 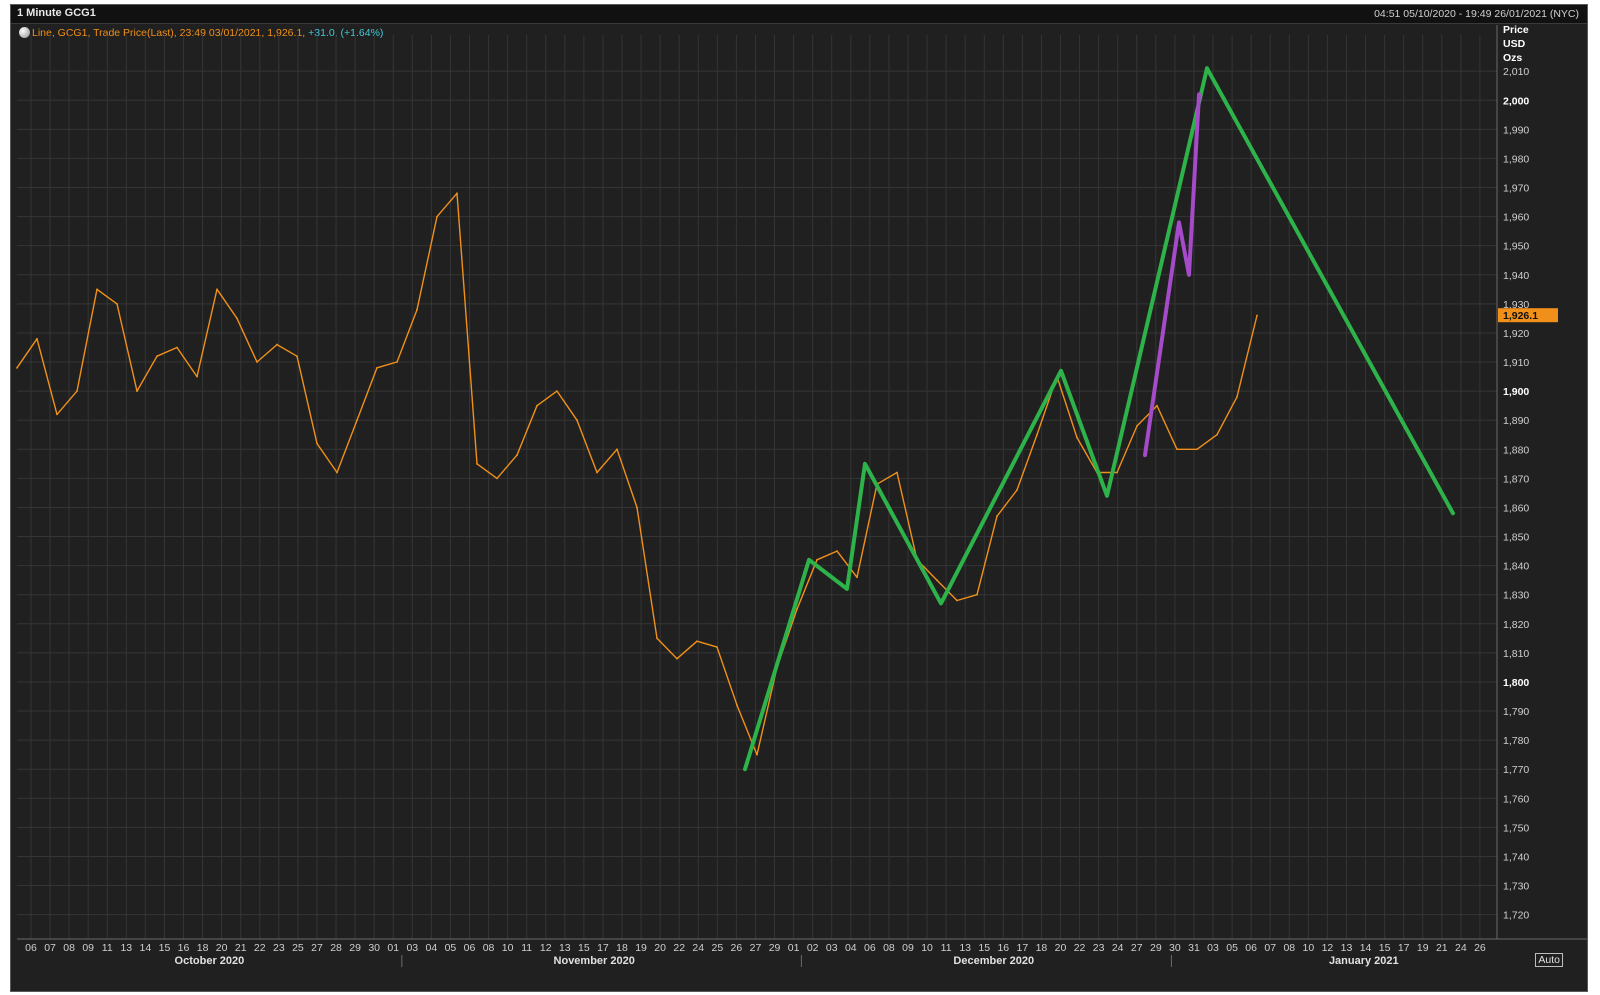 What do you see at coordinates (146, 948) in the screenshot?
I see `x-tick-label: 14` at bounding box center [146, 948].